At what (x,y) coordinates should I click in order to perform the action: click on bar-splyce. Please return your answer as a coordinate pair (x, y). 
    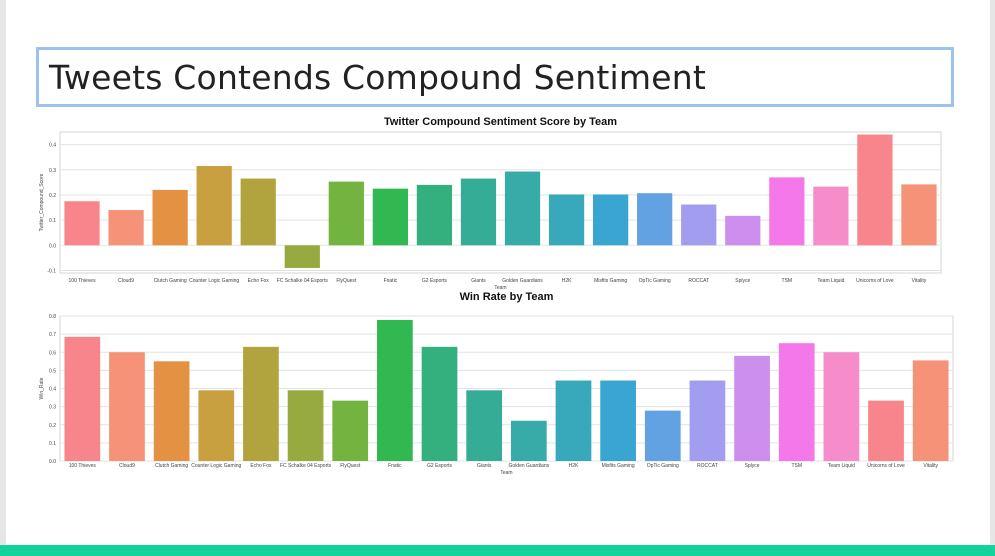
    Looking at the image, I should click on (743, 230).